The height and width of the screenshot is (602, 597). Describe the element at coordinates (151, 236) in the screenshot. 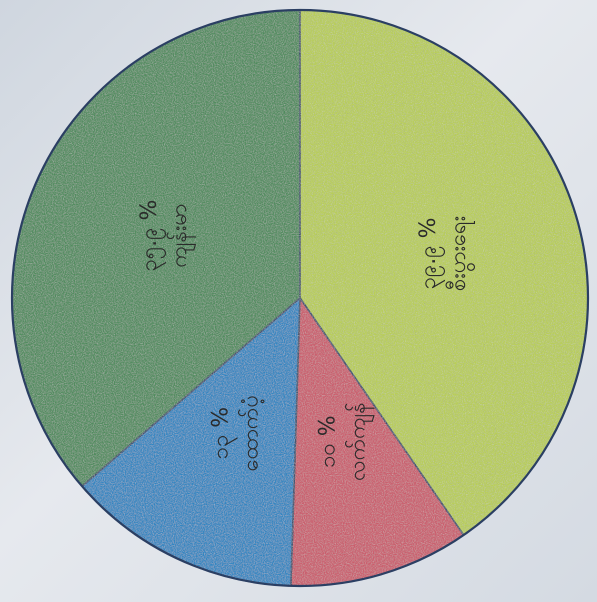

I see `slice-value-label: ၃၅.၉ %` at that location.